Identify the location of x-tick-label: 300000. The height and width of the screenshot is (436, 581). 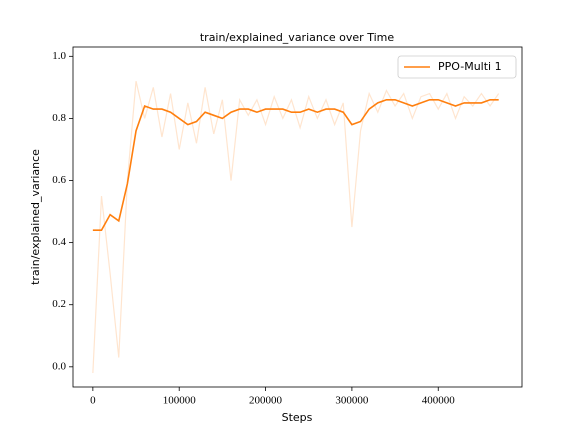
(352, 401).